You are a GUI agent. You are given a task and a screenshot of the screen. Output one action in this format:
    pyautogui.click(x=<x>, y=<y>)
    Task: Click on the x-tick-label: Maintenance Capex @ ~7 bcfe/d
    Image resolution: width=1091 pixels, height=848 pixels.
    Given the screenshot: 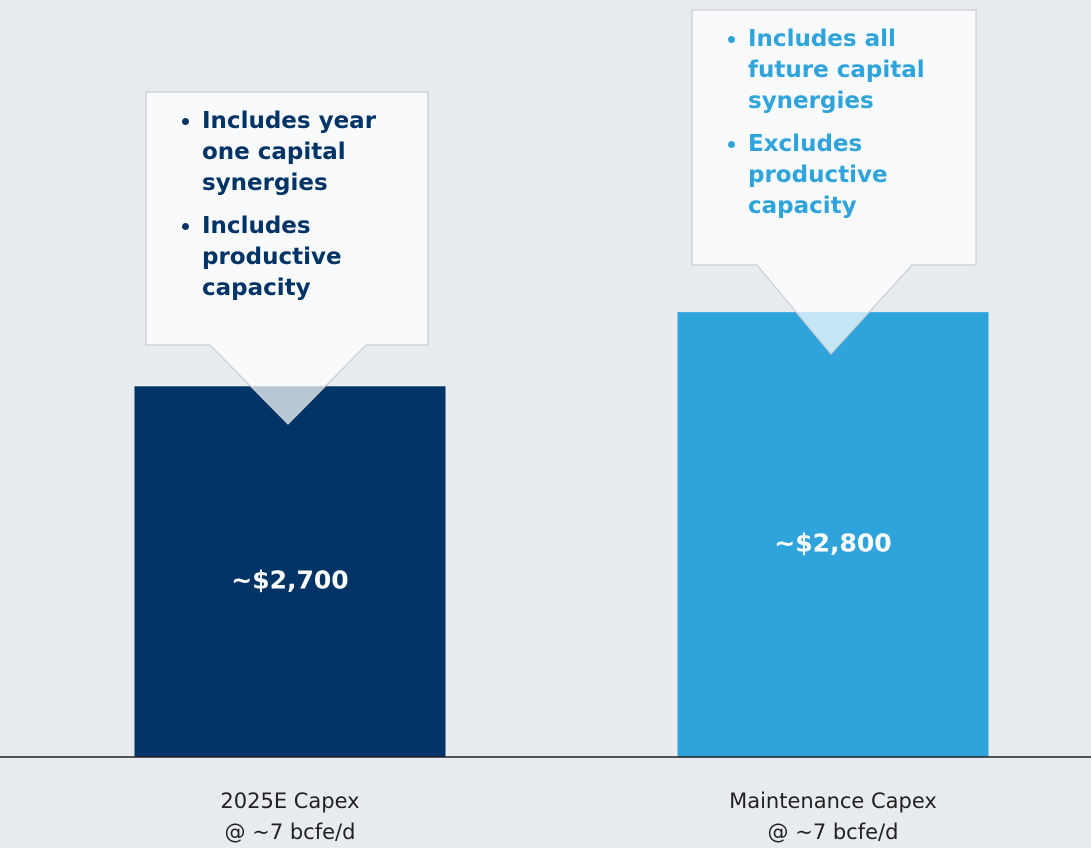 What is the action you would take?
    pyautogui.click(x=833, y=816)
    